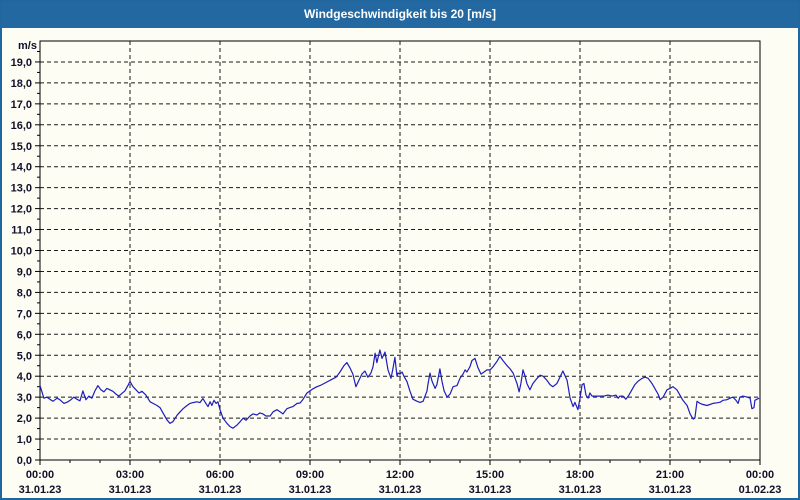 This screenshot has width=800, height=500. Describe the element at coordinates (21, 84) in the screenshot. I see `y-tick-label: 18,0` at that location.